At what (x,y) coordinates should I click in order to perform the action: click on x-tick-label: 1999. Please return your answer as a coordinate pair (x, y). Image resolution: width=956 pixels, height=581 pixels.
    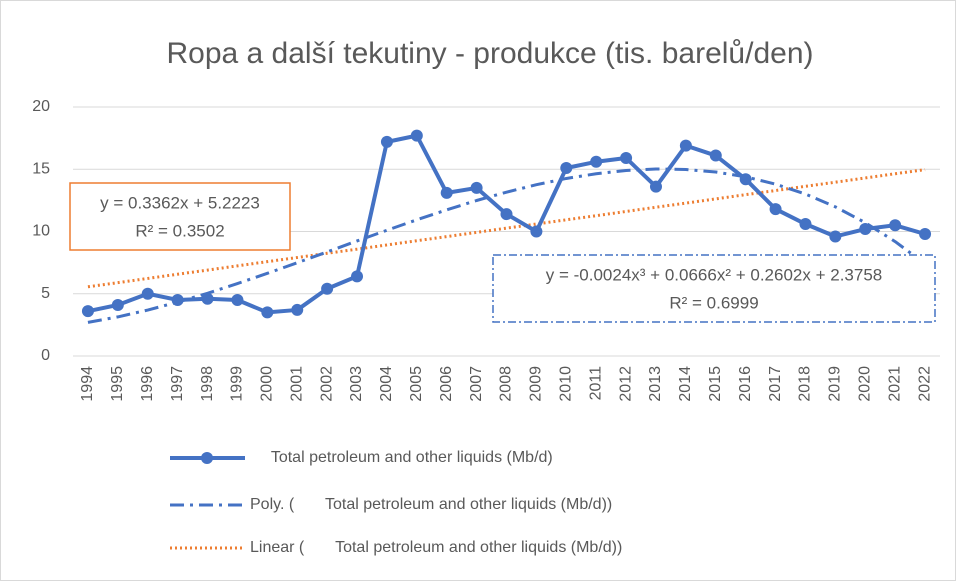
    Looking at the image, I should click on (237, 384).